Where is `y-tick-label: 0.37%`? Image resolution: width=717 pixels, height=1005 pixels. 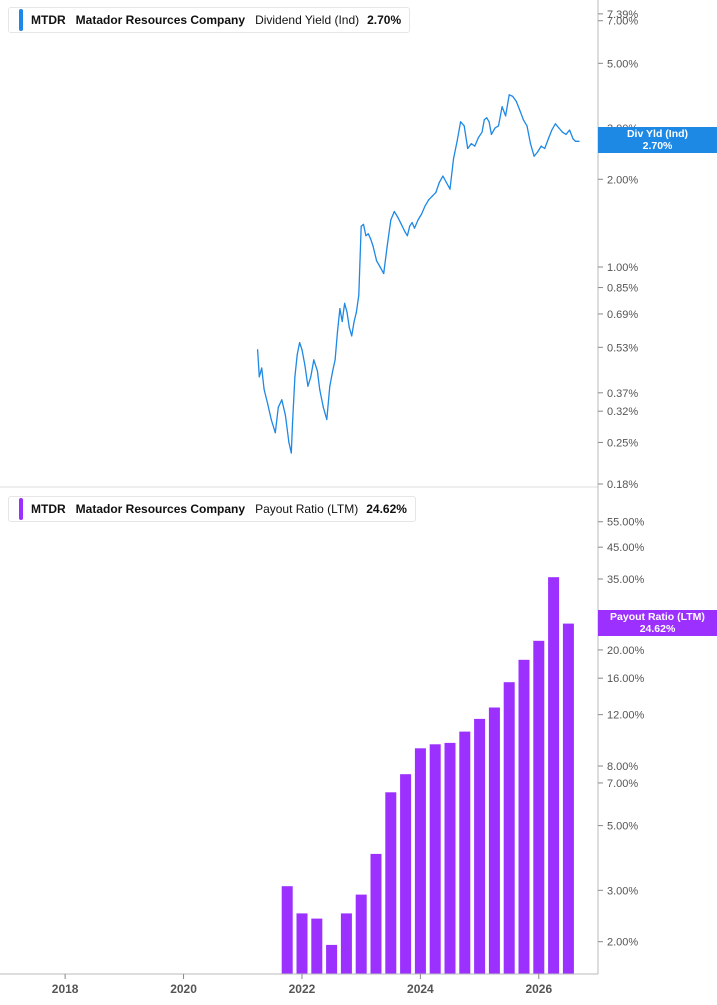
y-tick-label: 0.37% is located at coordinates (622, 394).